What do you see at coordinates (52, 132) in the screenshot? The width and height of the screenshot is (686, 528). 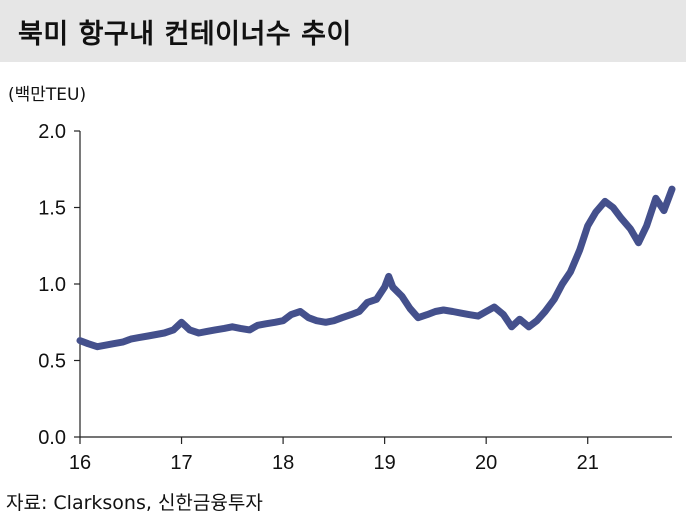 I see `y-tick-label: 2.0` at bounding box center [52, 132].